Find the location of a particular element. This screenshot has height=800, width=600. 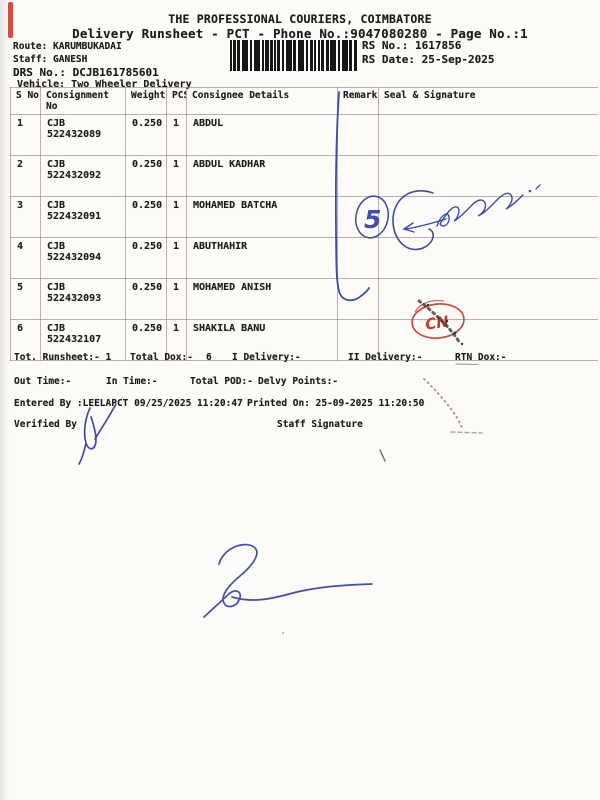

red-edge-mark is located at coordinates (10, 20).